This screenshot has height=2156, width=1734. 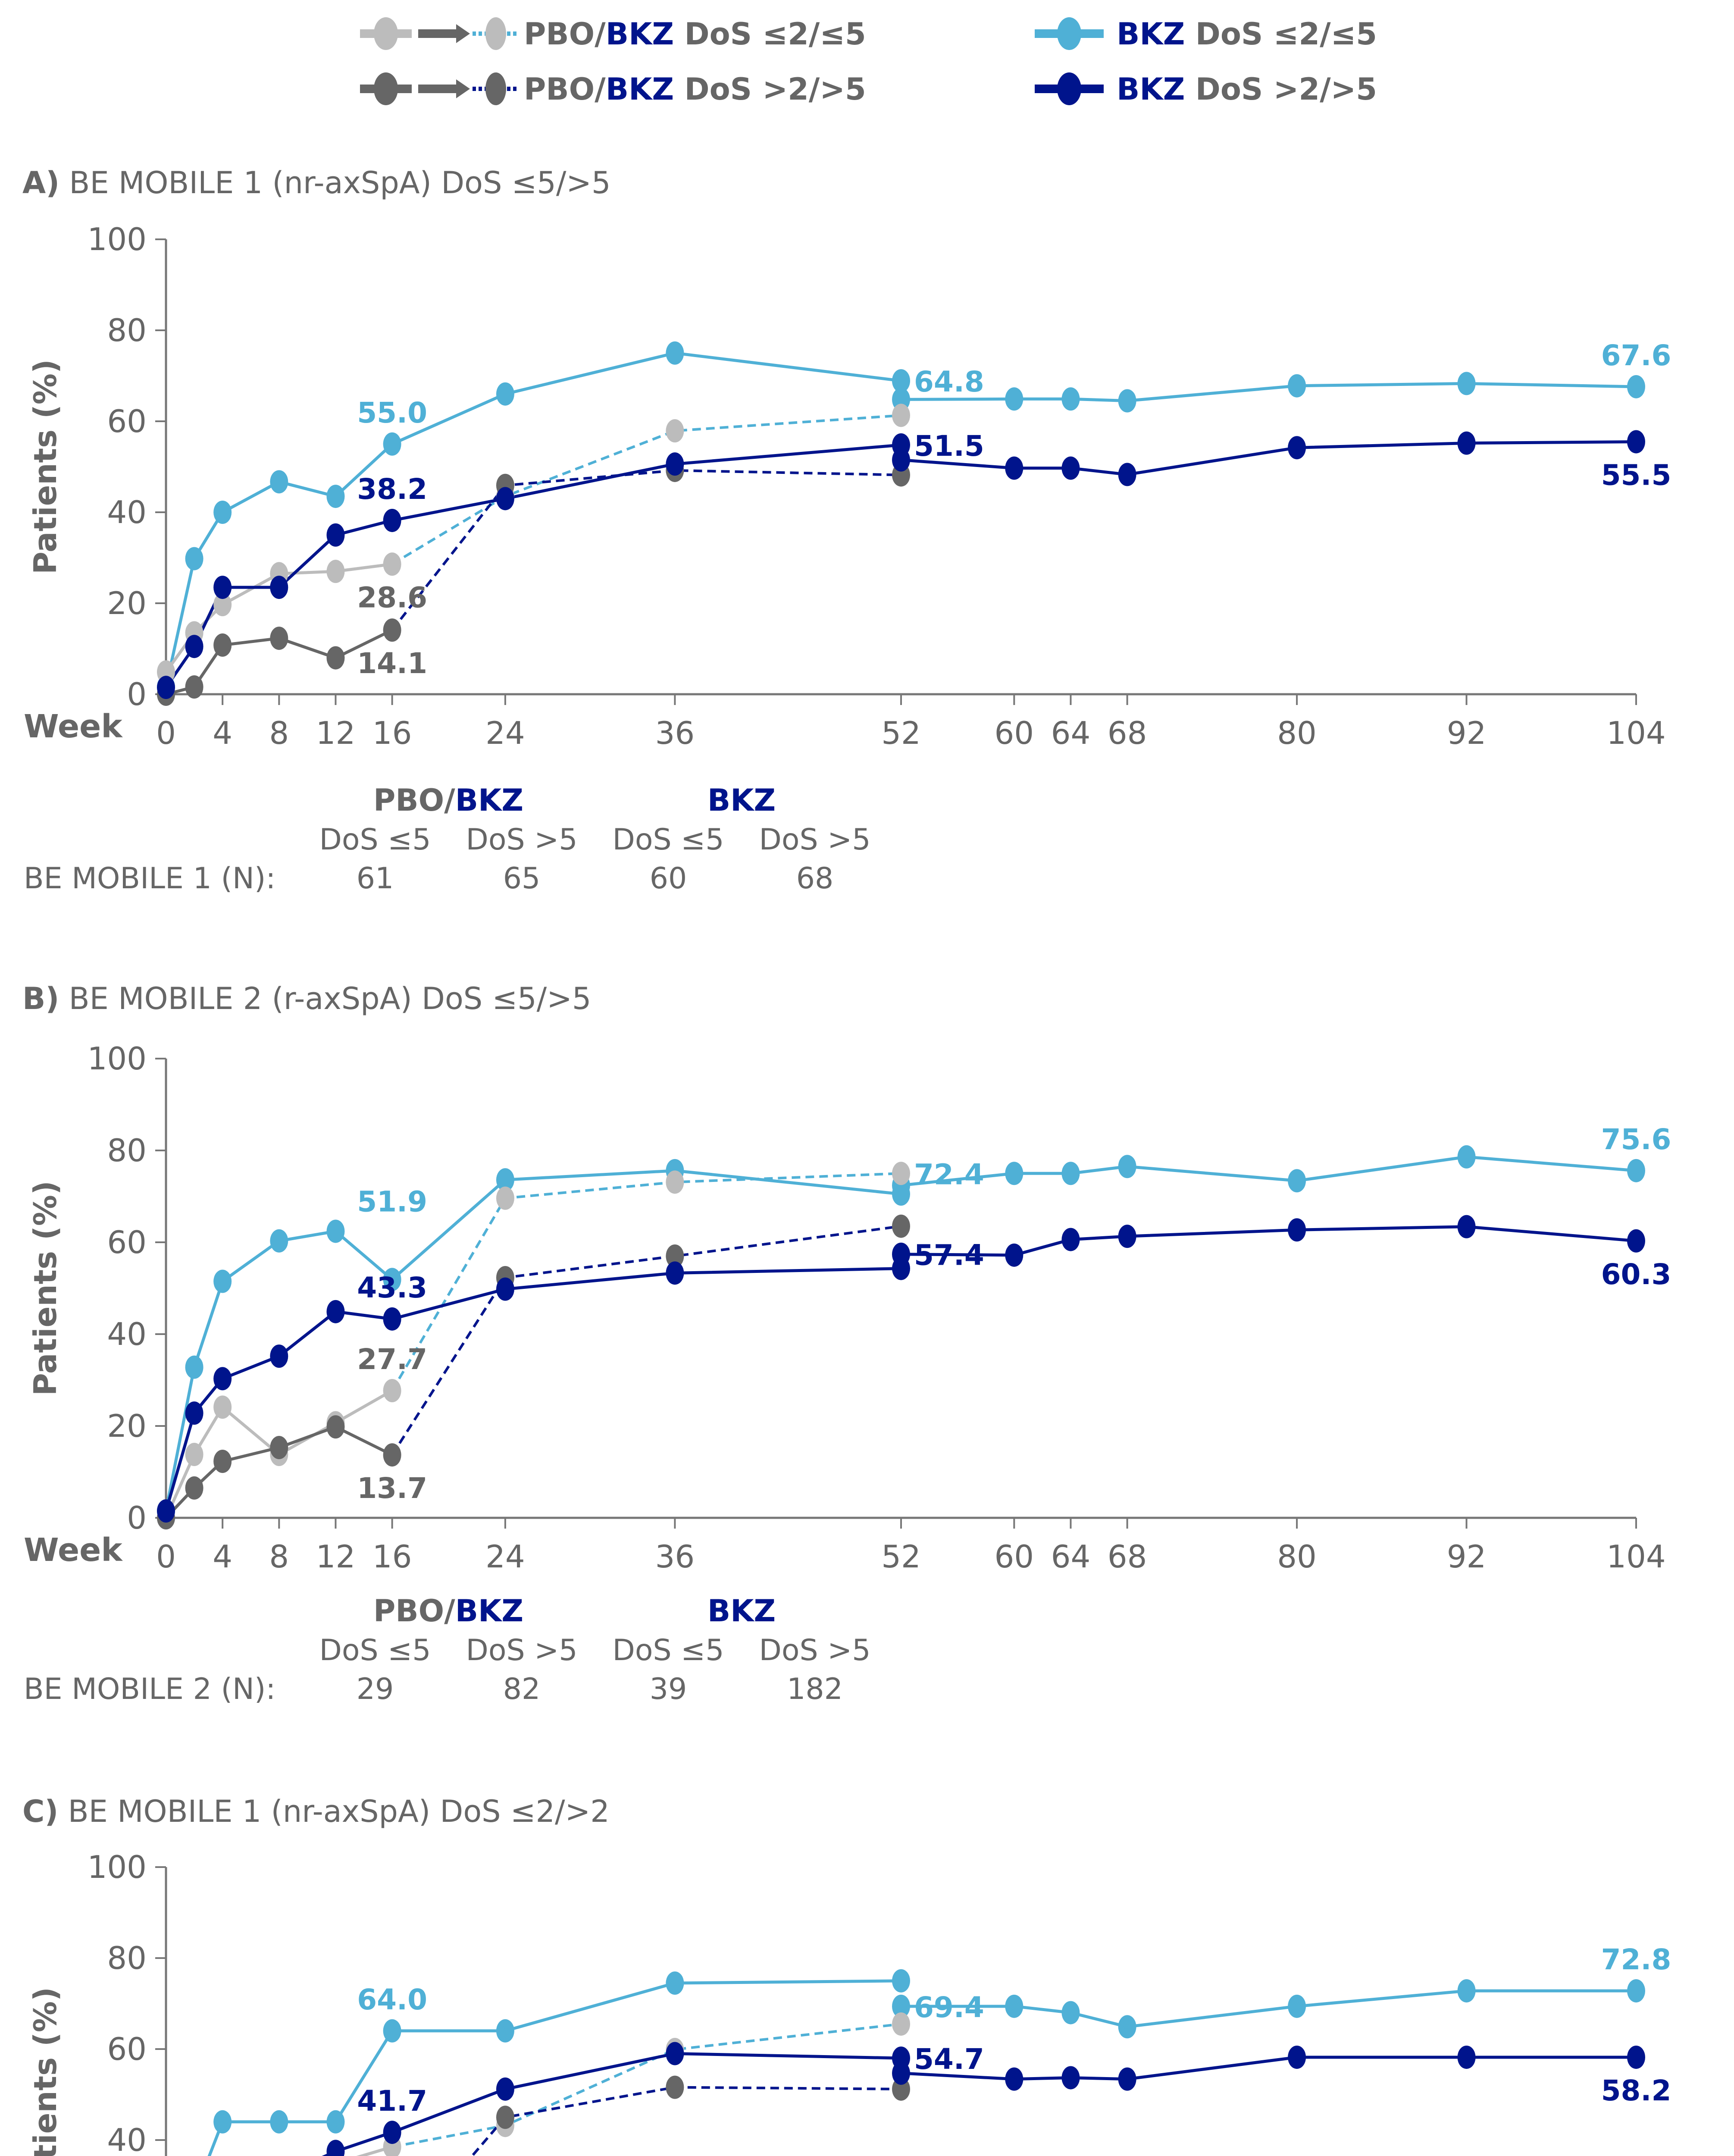 I want to click on data-label: 28.6, so click(x=392, y=597).